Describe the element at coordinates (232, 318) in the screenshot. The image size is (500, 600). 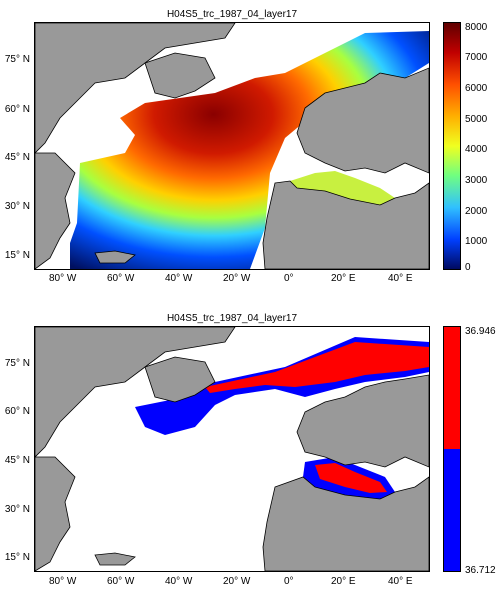
I see `map-title-bottom: H04S5_trc_1987_04_layer17` at that location.